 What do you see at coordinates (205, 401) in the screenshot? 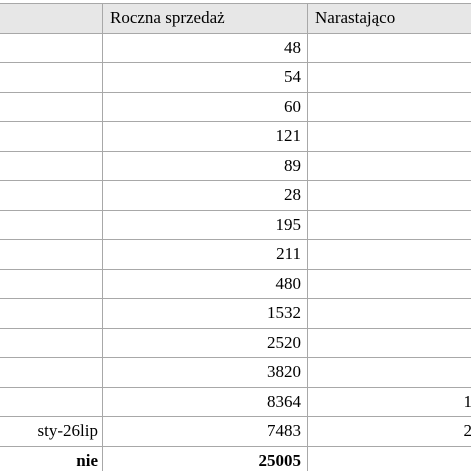
I see `annual-sales-cell: 8364` at bounding box center [205, 401].